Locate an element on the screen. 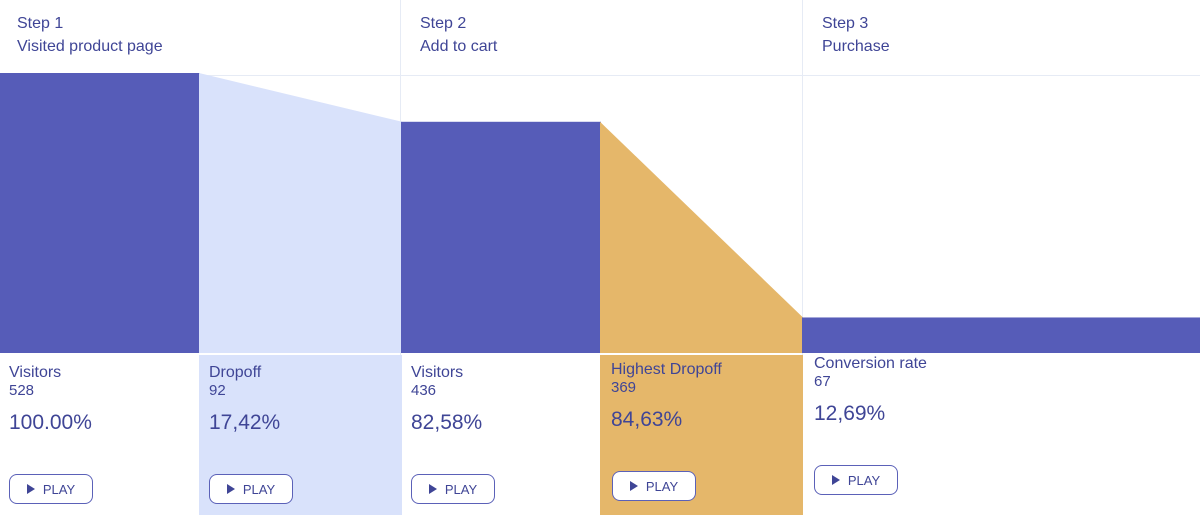 This screenshot has height=515, width=1200. stat-count: 528 is located at coordinates (22, 390).